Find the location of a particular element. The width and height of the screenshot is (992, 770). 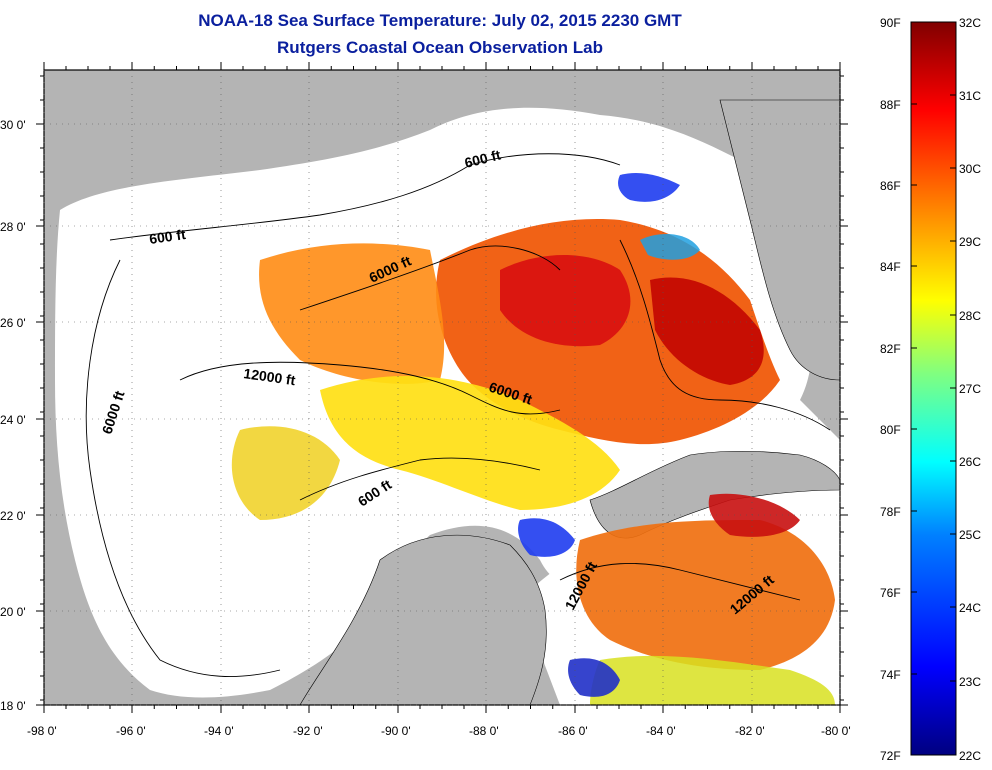

map-subtitle: Rutgers Coastal Ocean Observation Lab is located at coordinates (440, 47).